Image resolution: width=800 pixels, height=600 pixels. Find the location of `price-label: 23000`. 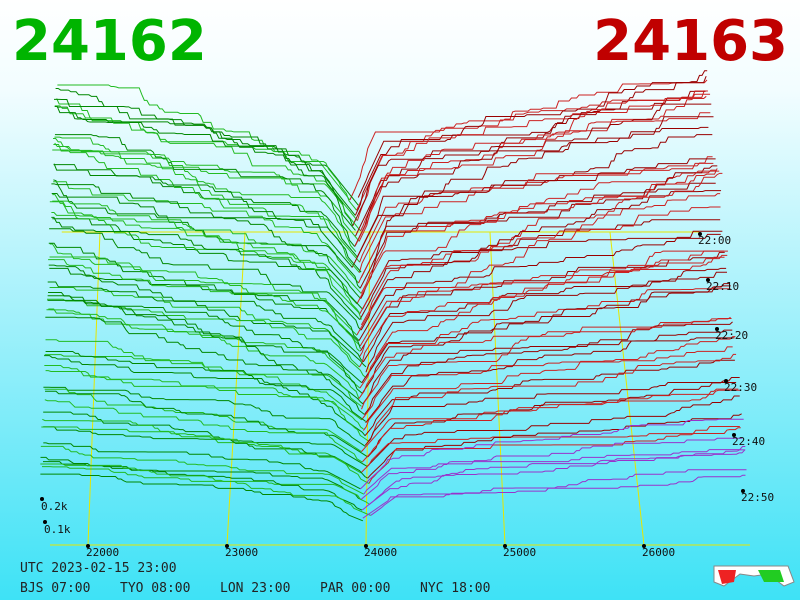

price-label: 23000 is located at coordinates (241, 552).